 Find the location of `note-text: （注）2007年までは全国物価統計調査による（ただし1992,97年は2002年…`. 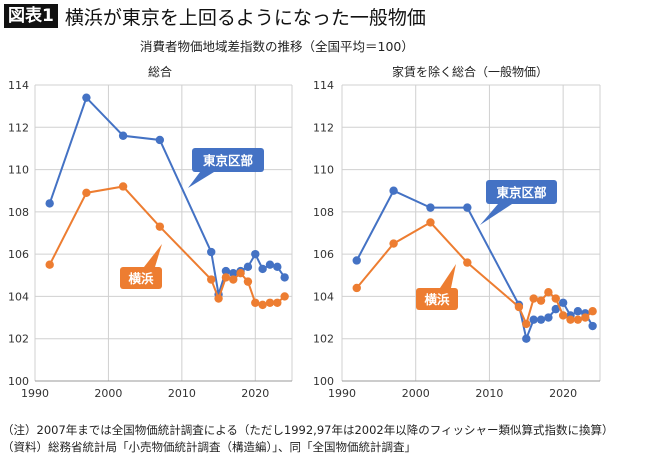

note-text: （注）2007年までは全国物価統計調査による（ただし1992,97年は2002年… is located at coordinates (308, 430).